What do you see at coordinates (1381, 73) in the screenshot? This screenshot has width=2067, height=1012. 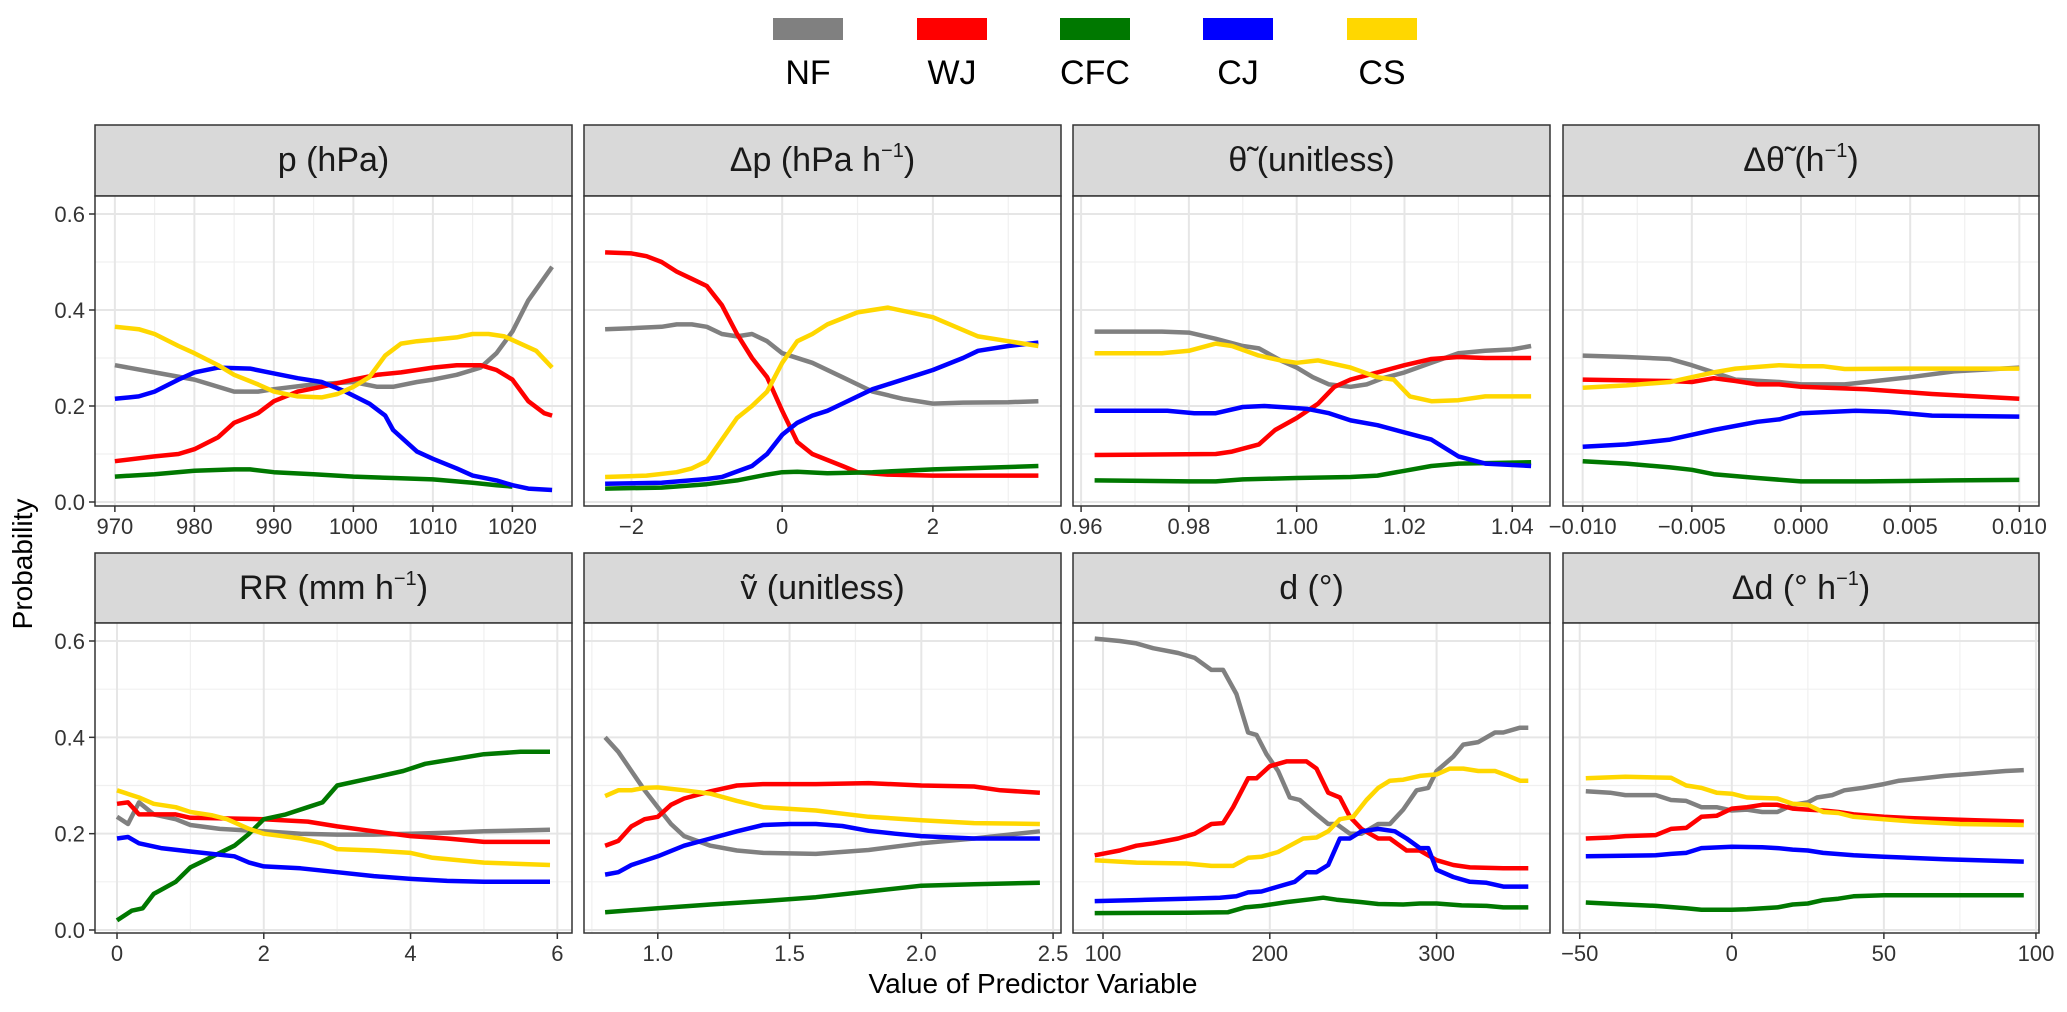 I see `legend-label-cs: CS` at bounding box center [1381, 73].